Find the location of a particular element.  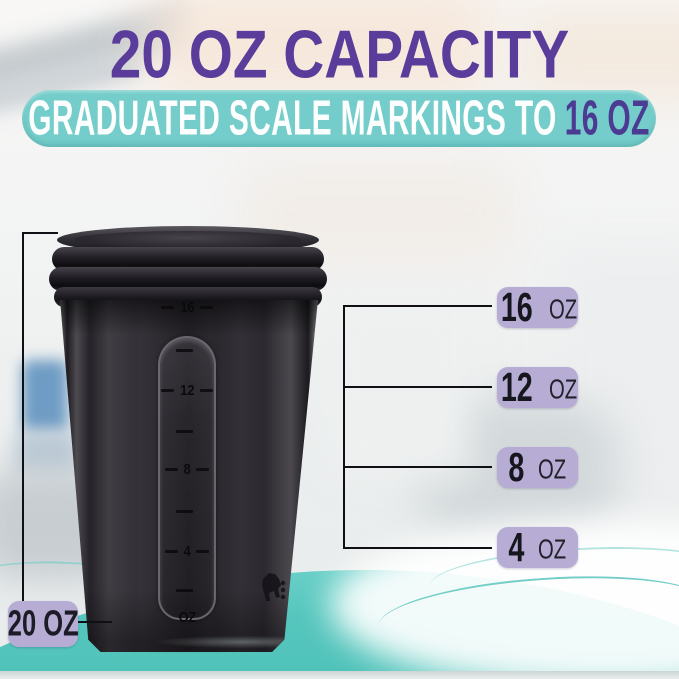

capacity-tag-20oz: 20 OZ is located at coordinates (43, 624).